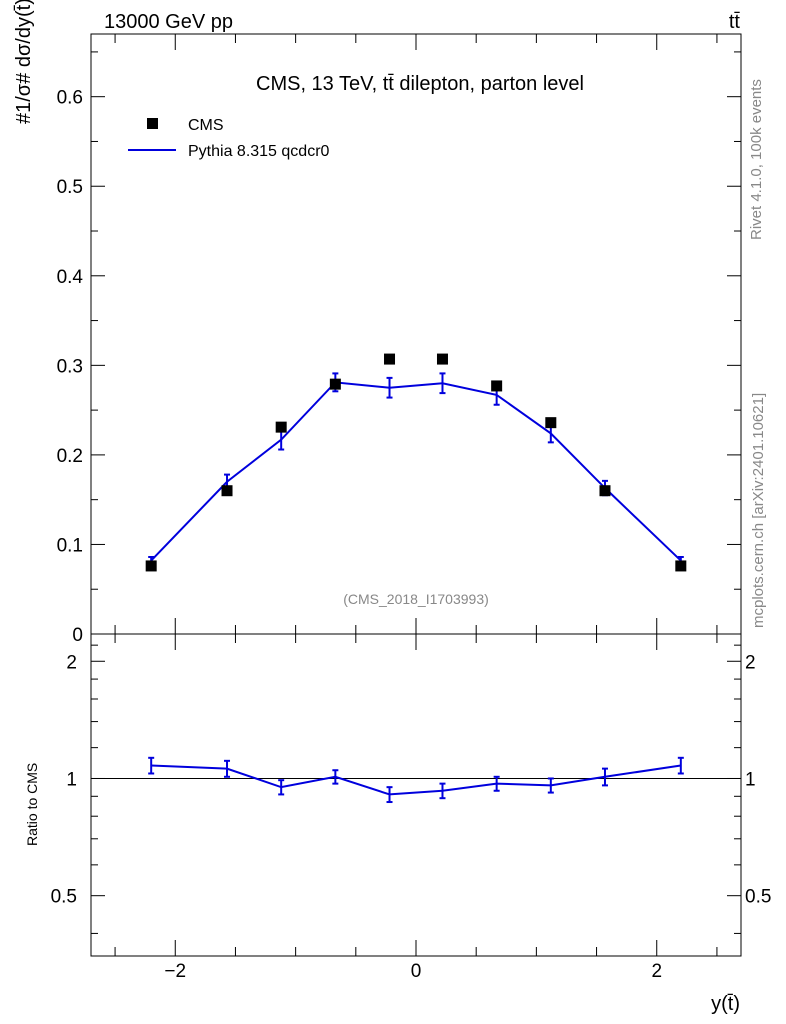 The width and height of the screenshot is (786, 1024). I want to click on energy-label: 13000 GeV pp, so click(168, 22).